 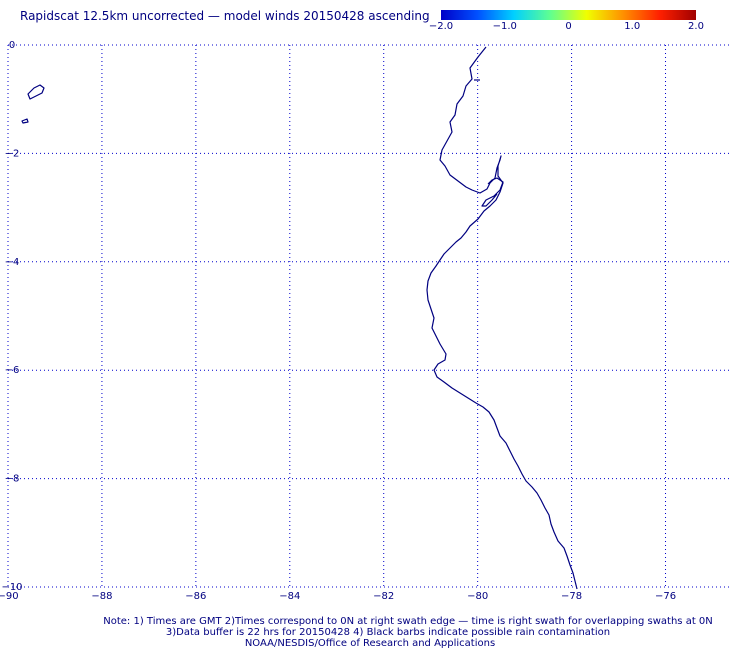 I want to click on y-tick-label: 0, so click(x=12, y=45).